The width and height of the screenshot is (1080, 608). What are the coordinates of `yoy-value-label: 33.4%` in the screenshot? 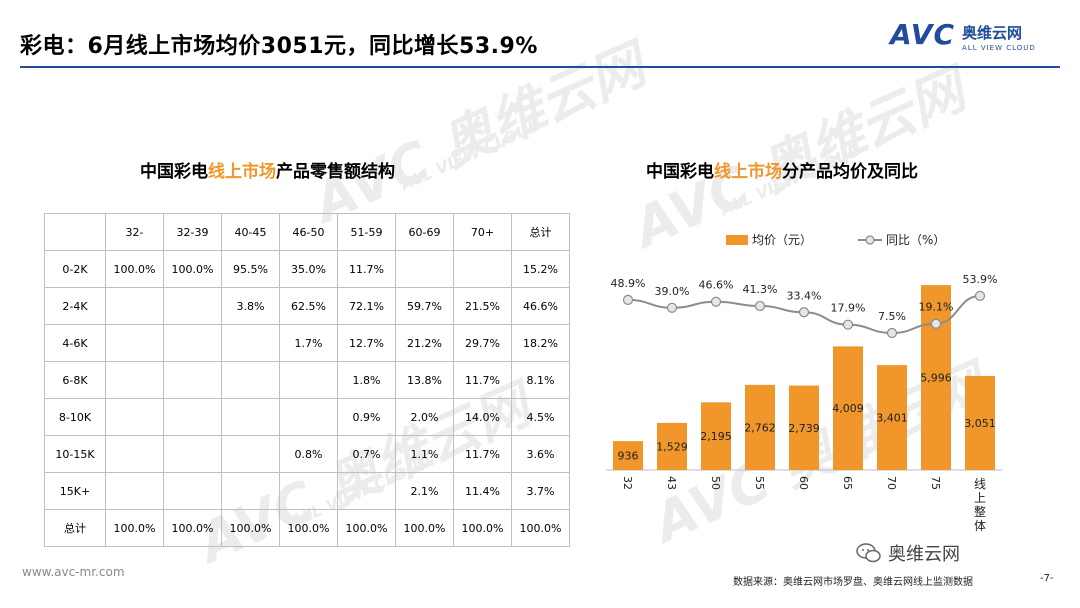 It's located at (804, 295).